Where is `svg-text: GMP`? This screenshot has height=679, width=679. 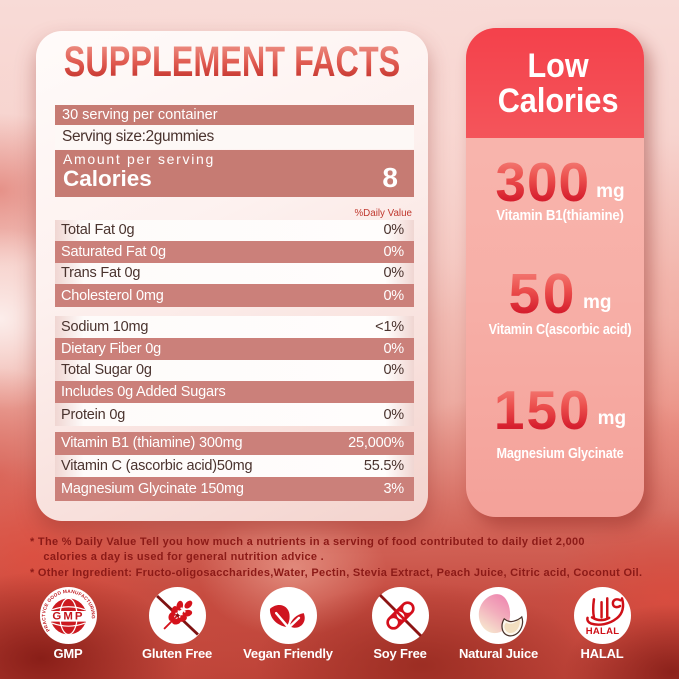 svg-text: GMP is located at coordinates (68, 617).